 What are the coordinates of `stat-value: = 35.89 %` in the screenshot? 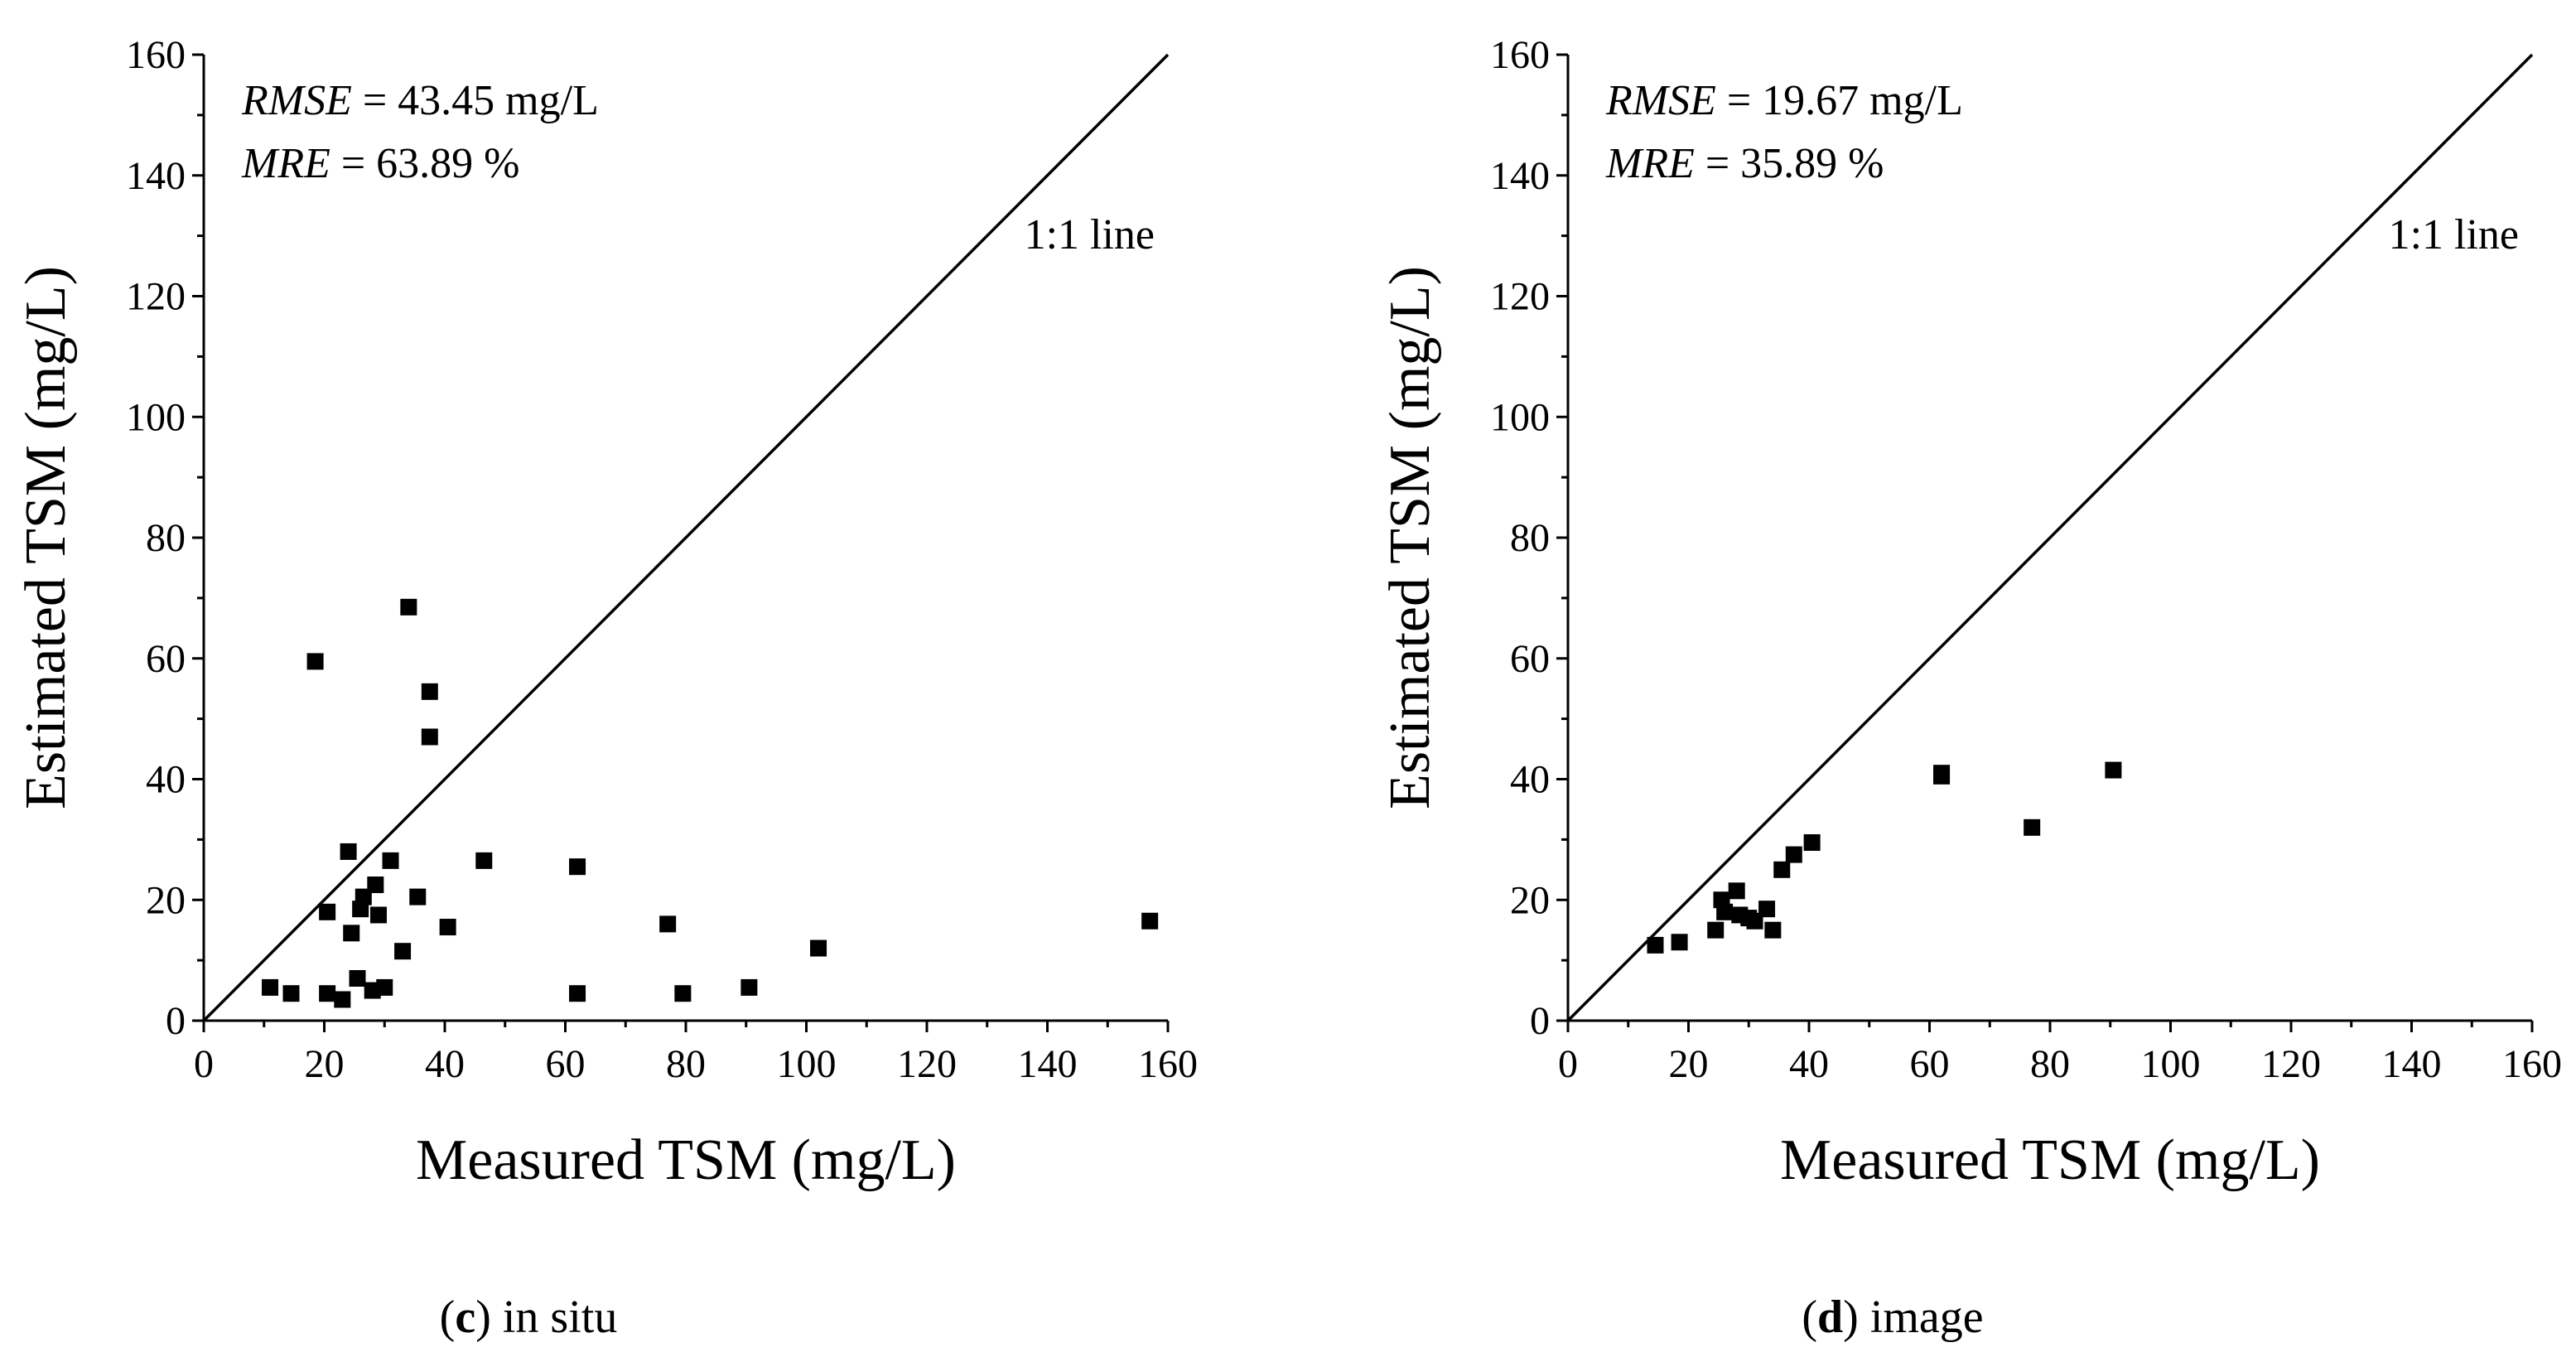 It's located at (1790, 163).